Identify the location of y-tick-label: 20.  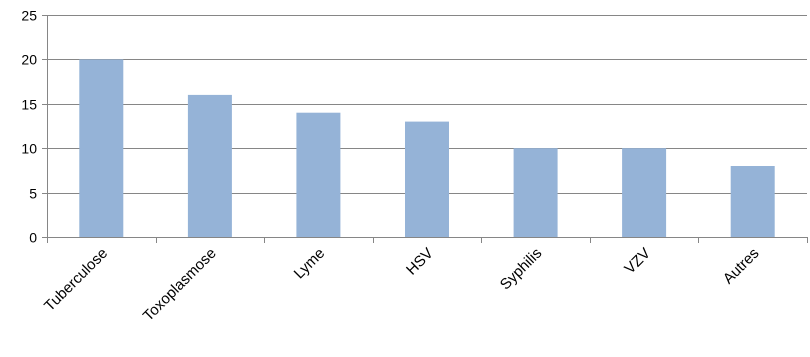
(29, 60).